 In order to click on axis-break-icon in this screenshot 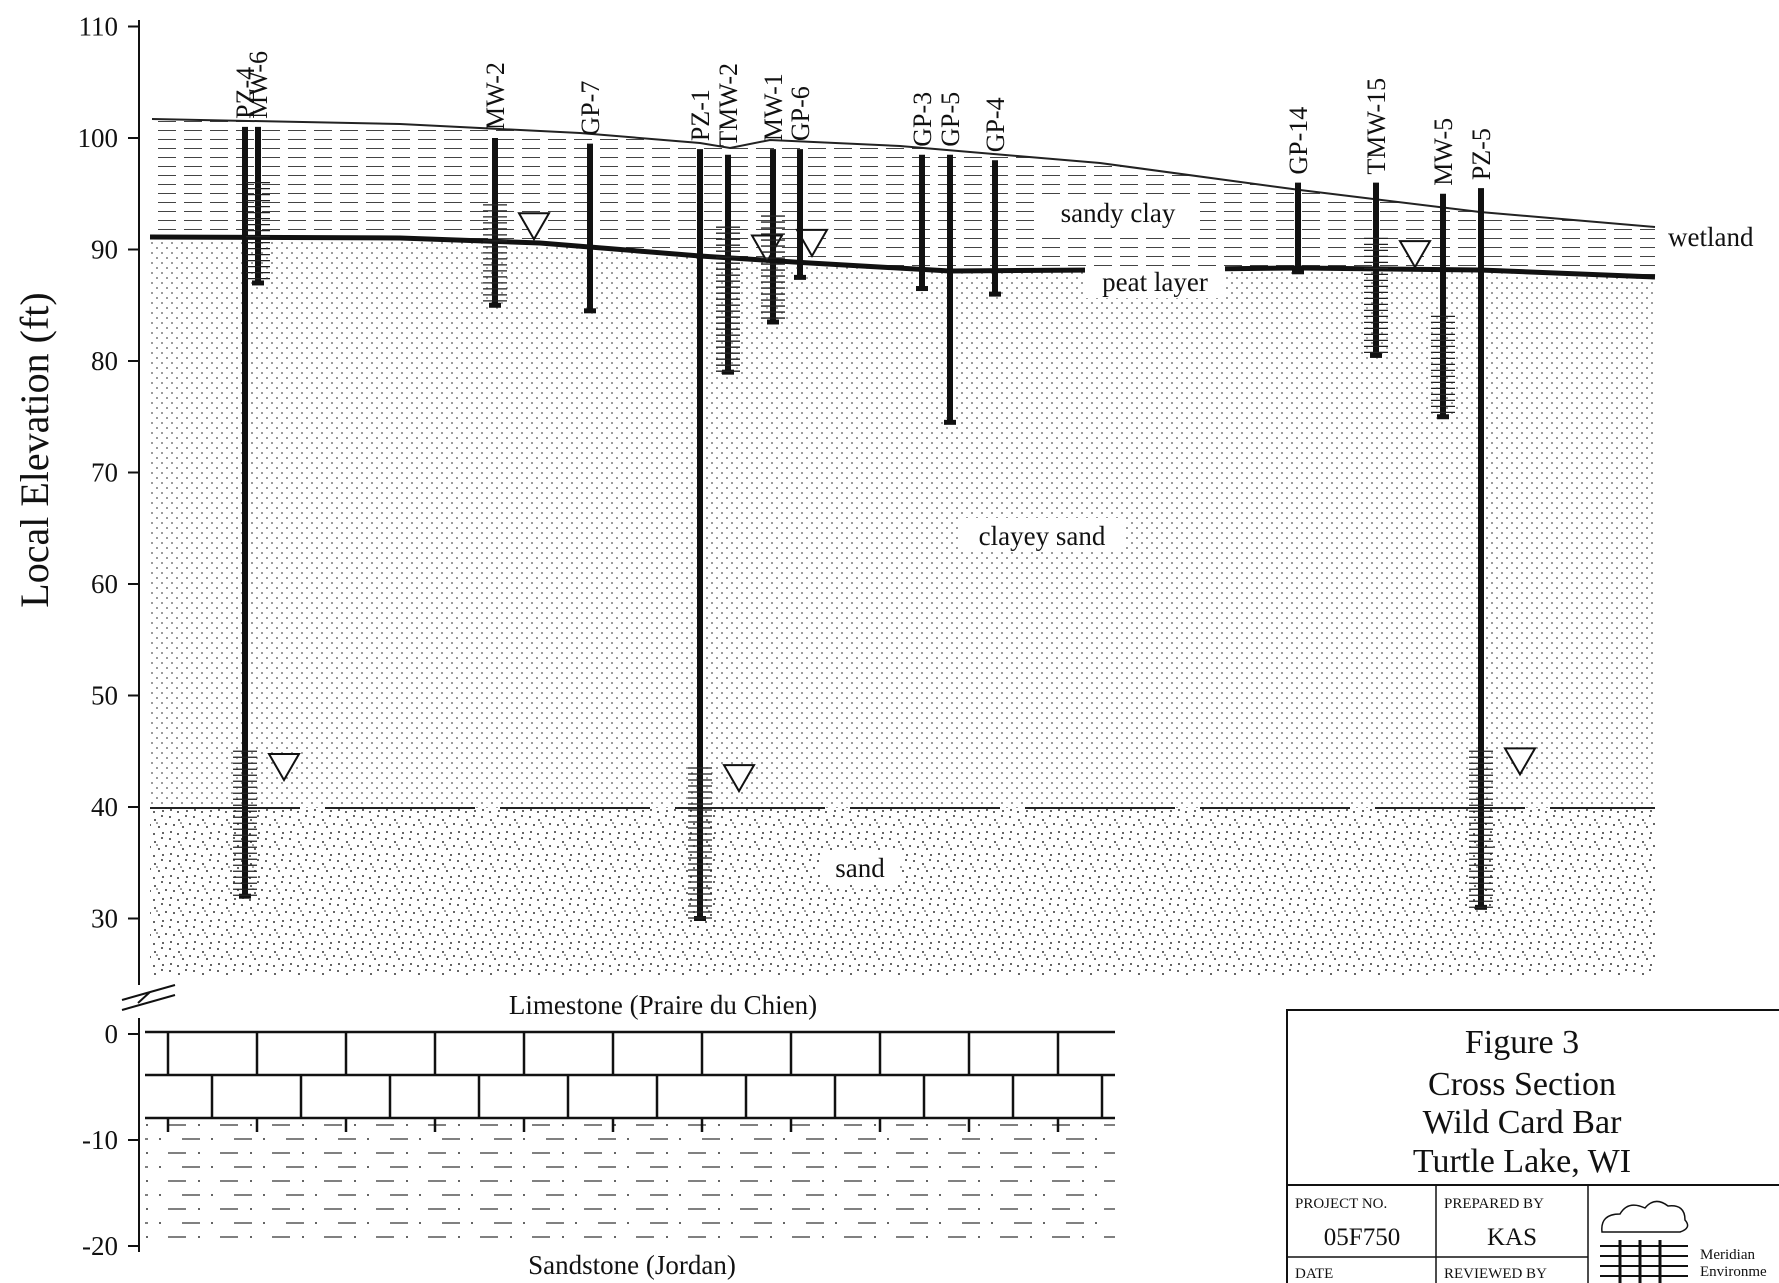, I will do `click(148, 997)`.